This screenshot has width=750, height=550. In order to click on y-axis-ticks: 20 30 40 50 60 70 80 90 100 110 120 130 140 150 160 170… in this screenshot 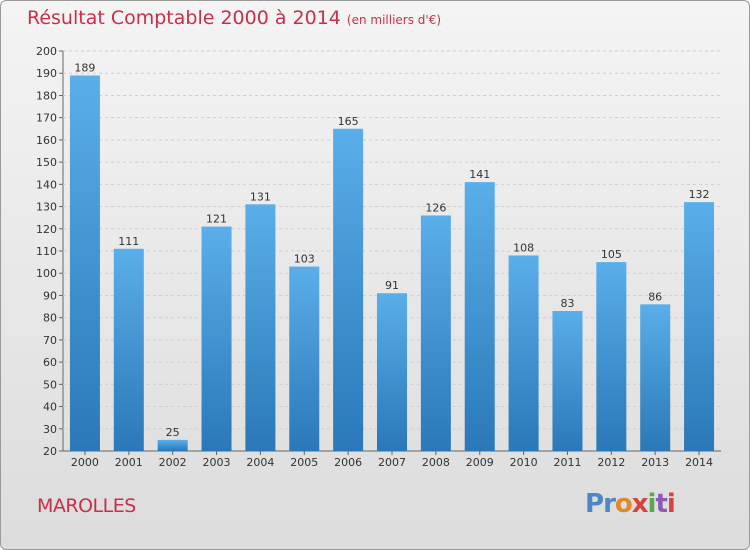, I will do `click(49, 251)`.